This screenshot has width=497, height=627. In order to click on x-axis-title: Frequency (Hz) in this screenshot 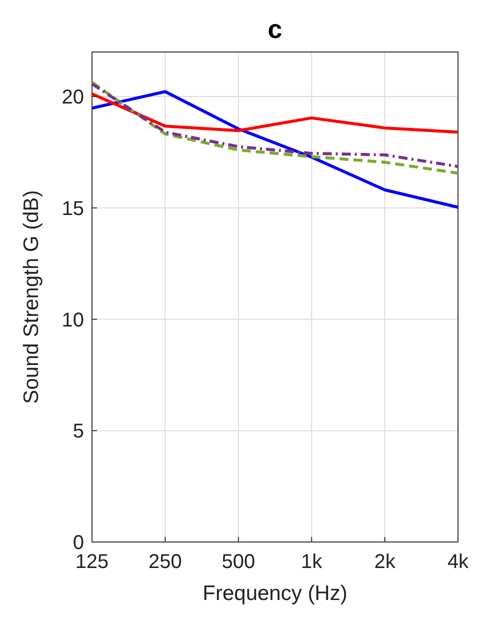, I will do `click(275, 593)`.